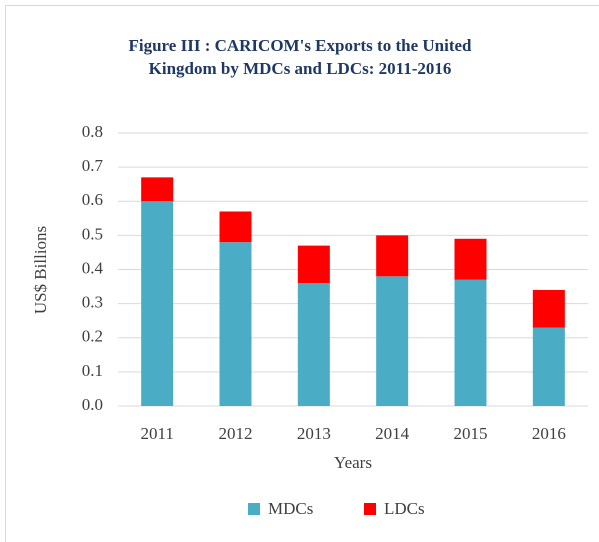 This screenshot has width=599, height=542. I want to click on y-tick-label: 0.1, so click(92, 370).